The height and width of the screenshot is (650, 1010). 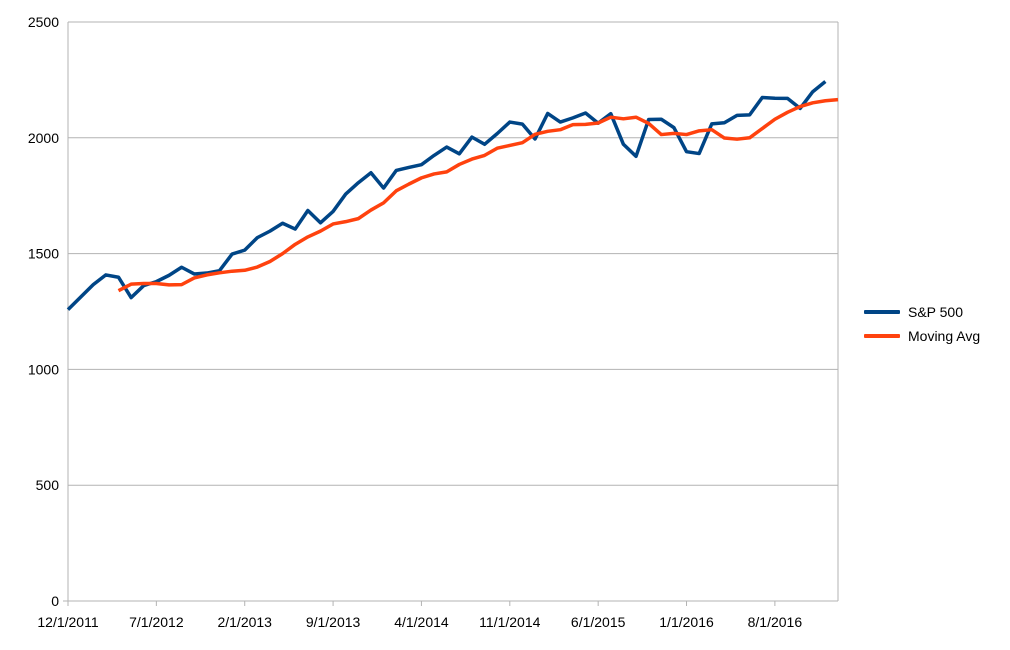 I want to click on legend-swatch-moving-avg, so click(x=882, y=336).